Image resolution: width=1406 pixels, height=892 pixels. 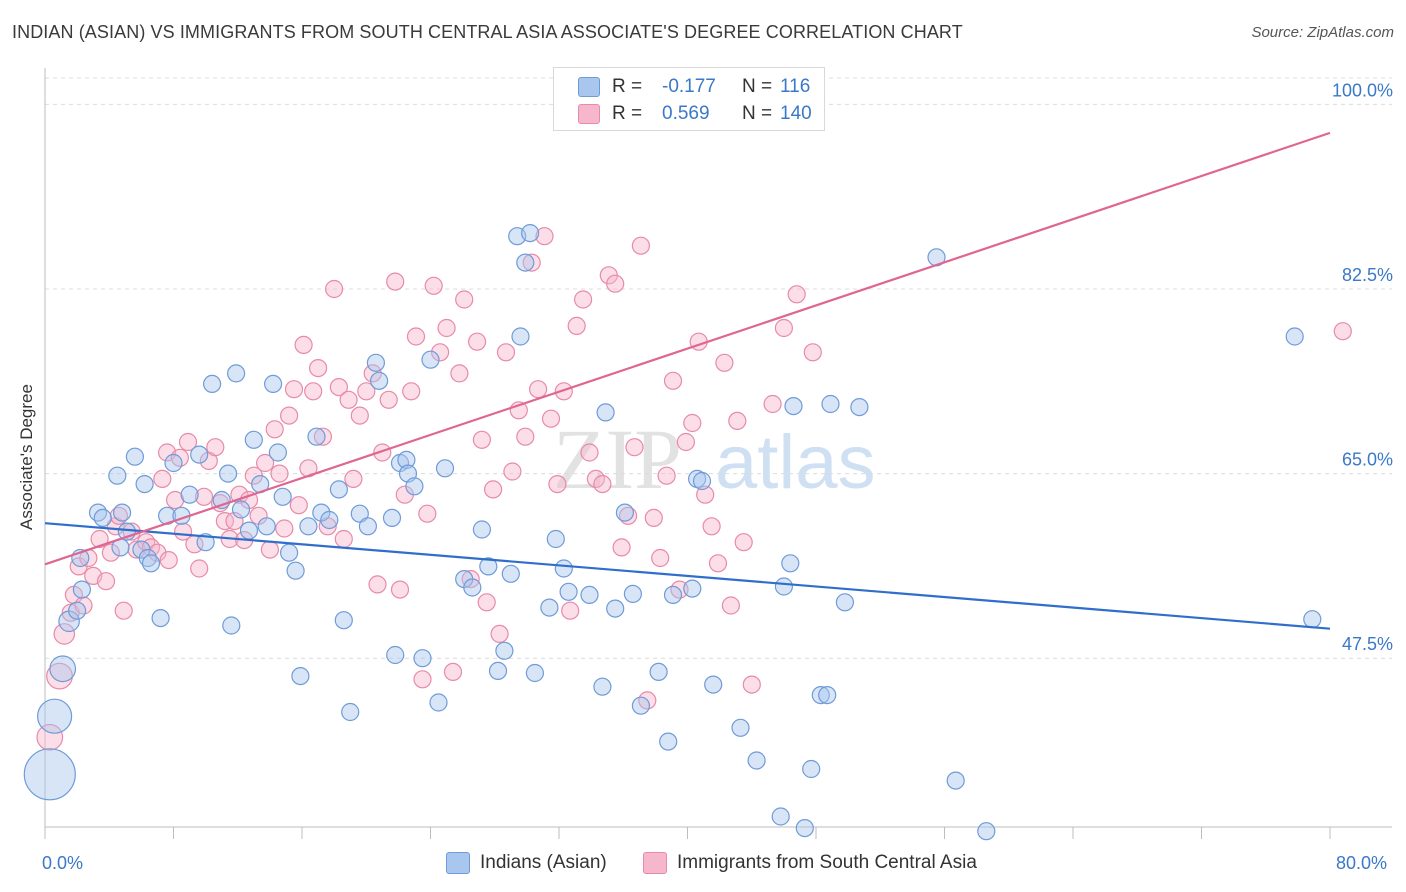 I want to click on r-value: -0.177, so click(x=689, y=86).